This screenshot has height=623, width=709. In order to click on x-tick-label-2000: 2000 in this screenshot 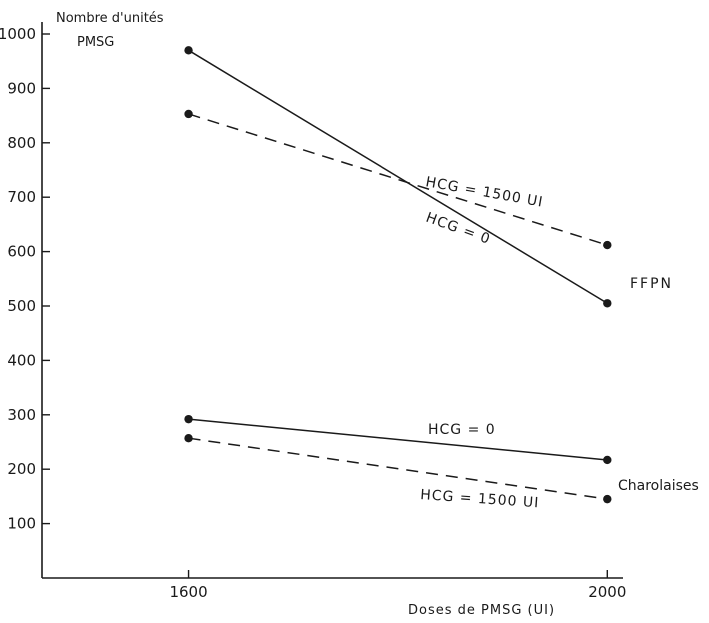, I will do `click(607, 592)`.